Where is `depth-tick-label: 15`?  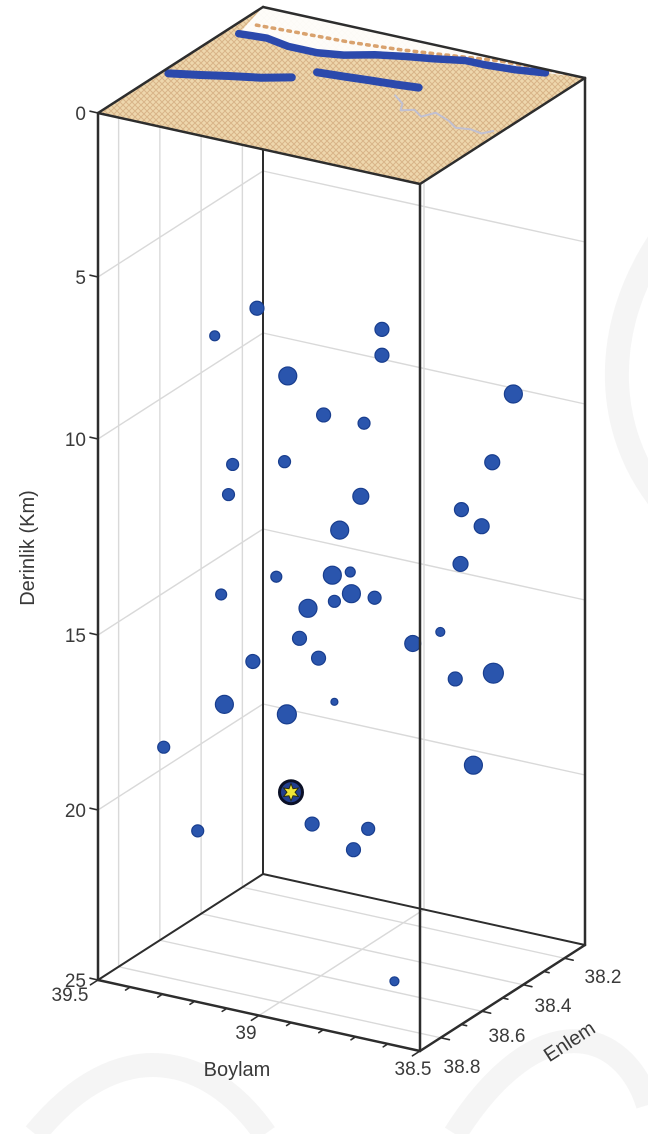
depth-tick-label: 15 is located at coordinates (75, 636).